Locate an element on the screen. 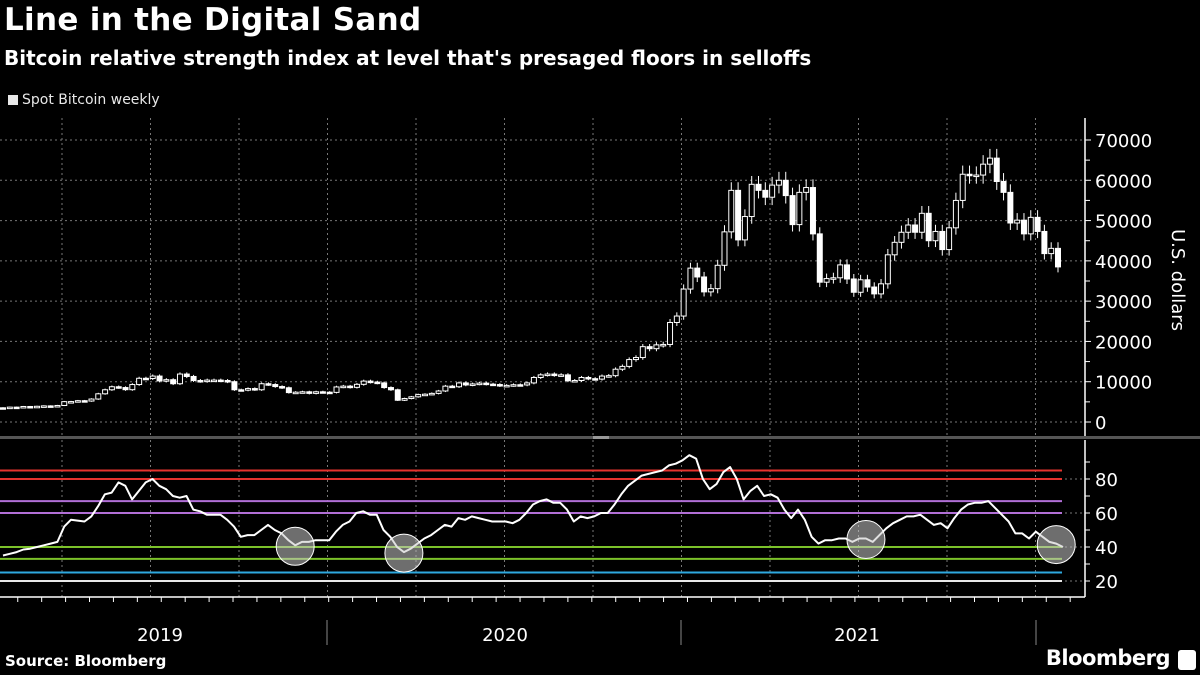 The width and height of the screenshot is (1200, 675). legend-label: Spot Bitcoin weekly is located at coordinates (91, 100).